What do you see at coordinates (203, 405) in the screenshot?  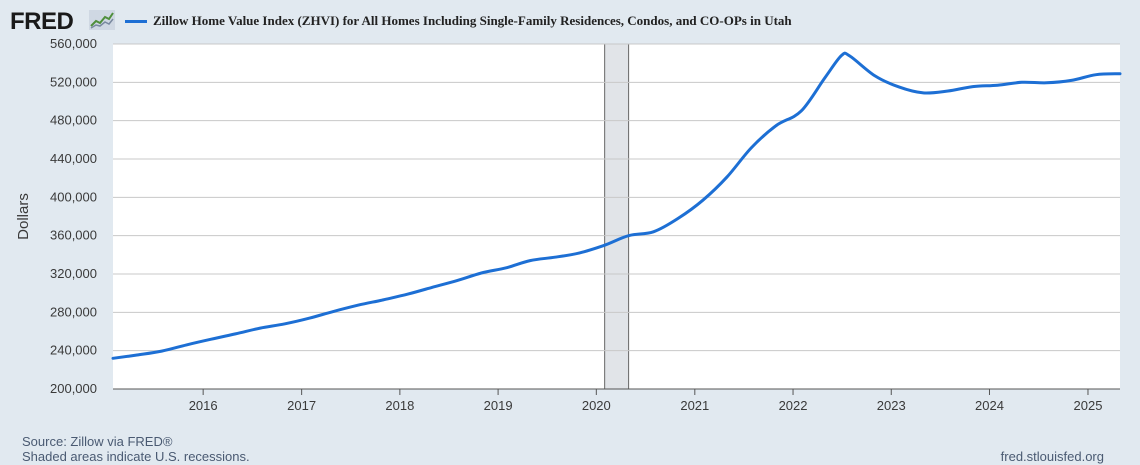 I see `x-tick-label: 2016` at bounding box center [203, 405].